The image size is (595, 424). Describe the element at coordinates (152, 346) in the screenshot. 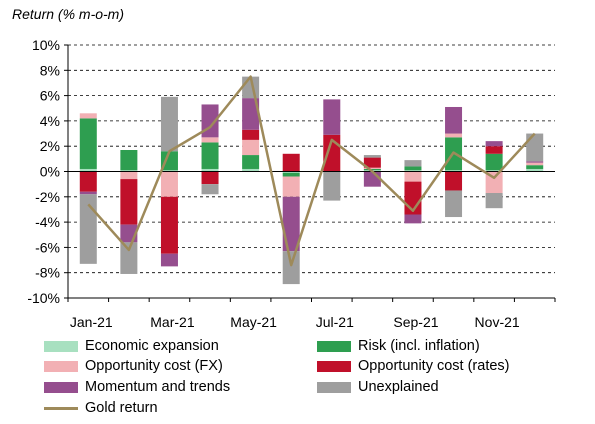

I see `legend-label: Economic expansion` at that location.